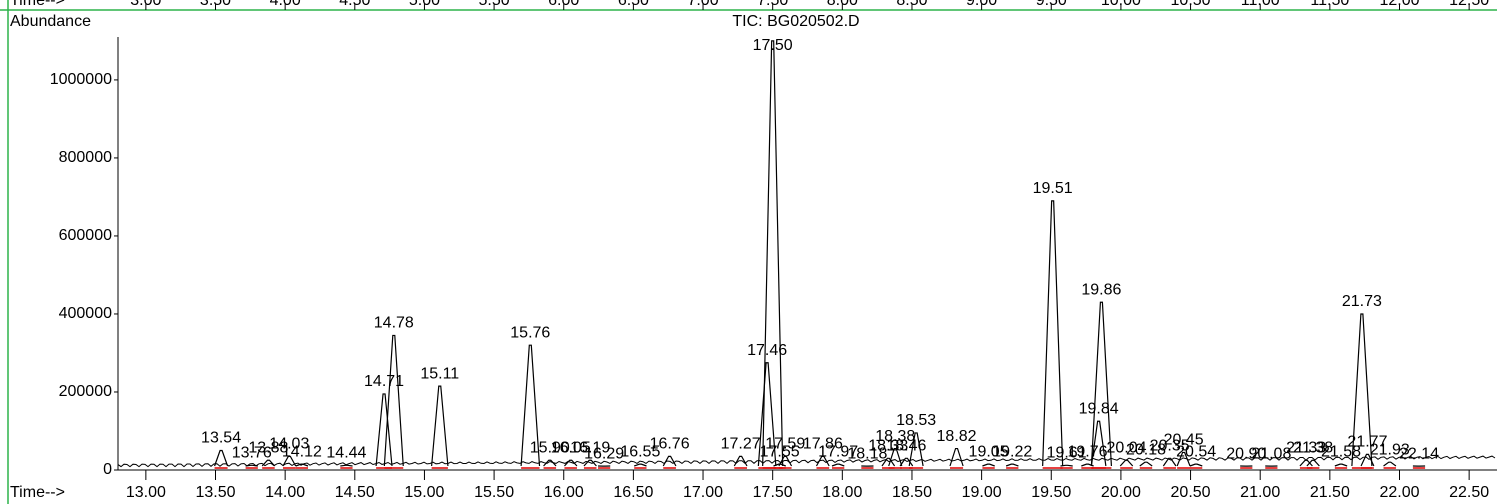  Describe the element at coordinates (1146, 449) in the screenshot. I see `peak-label: 20.18` at that location.